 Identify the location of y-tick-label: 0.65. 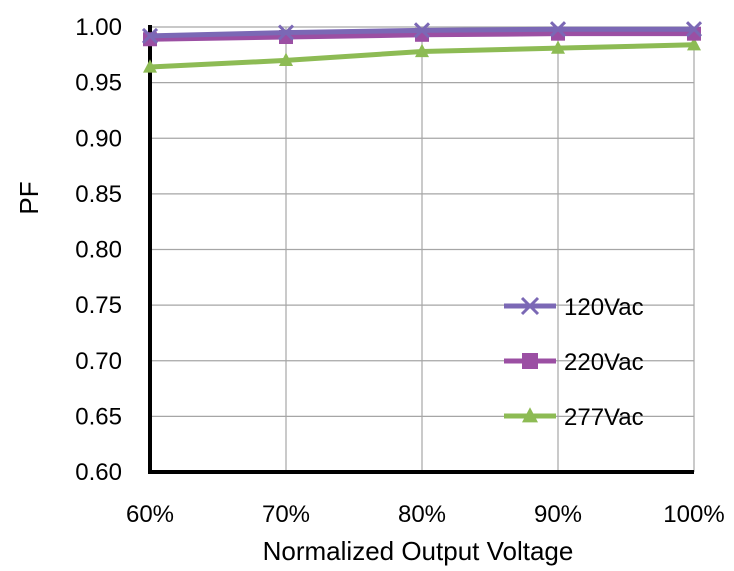
(98, 416).